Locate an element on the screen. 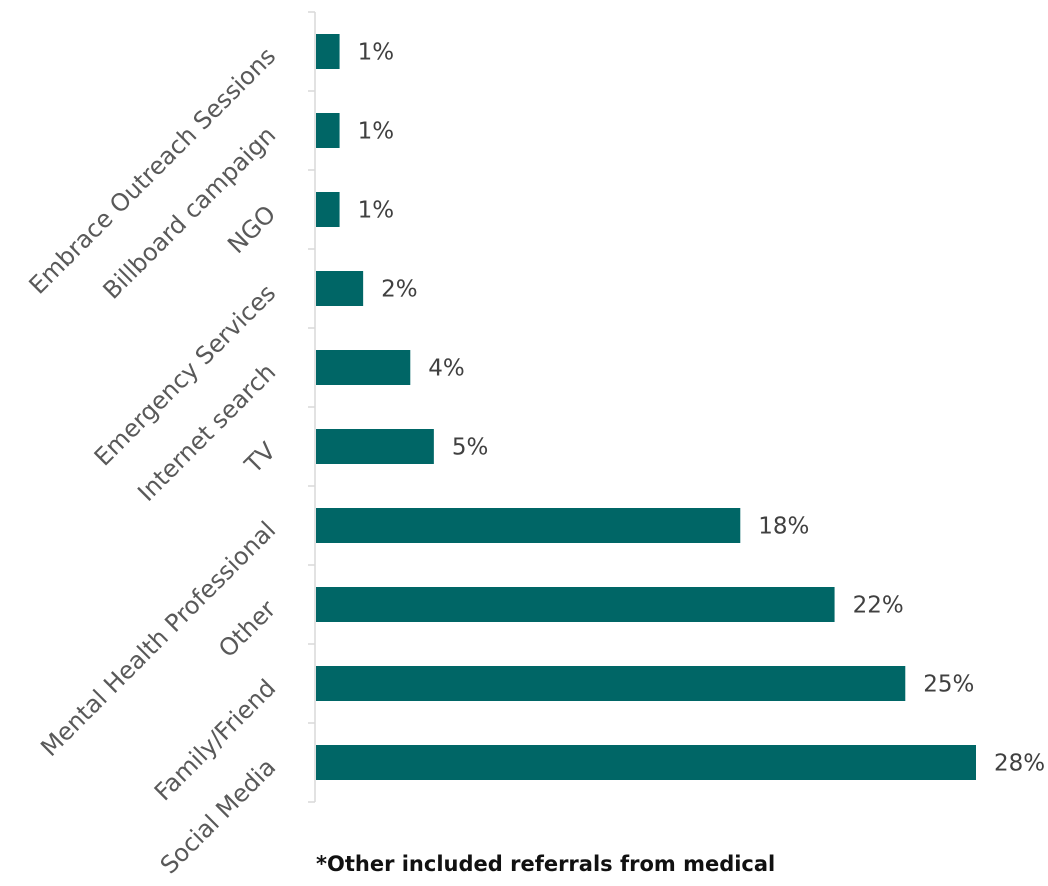 Image resolution: width=1048 pixels, height=886 pixels. category-label: TV is located at coordinates (260, 458).